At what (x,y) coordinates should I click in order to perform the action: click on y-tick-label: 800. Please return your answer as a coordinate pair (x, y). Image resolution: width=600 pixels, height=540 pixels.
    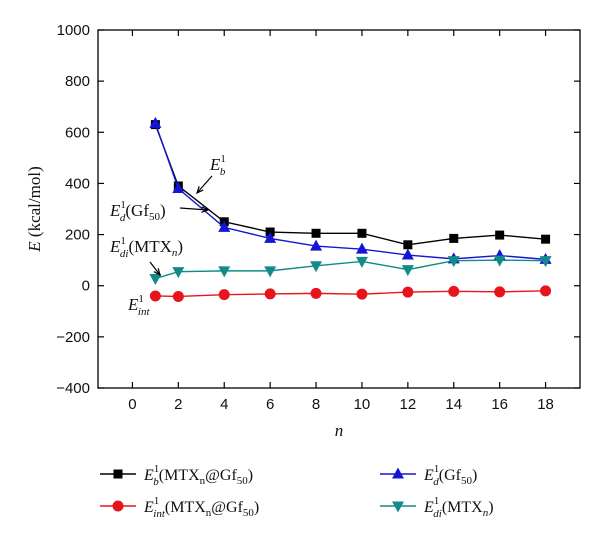
    Looking at the image, I should click on (77, 81).